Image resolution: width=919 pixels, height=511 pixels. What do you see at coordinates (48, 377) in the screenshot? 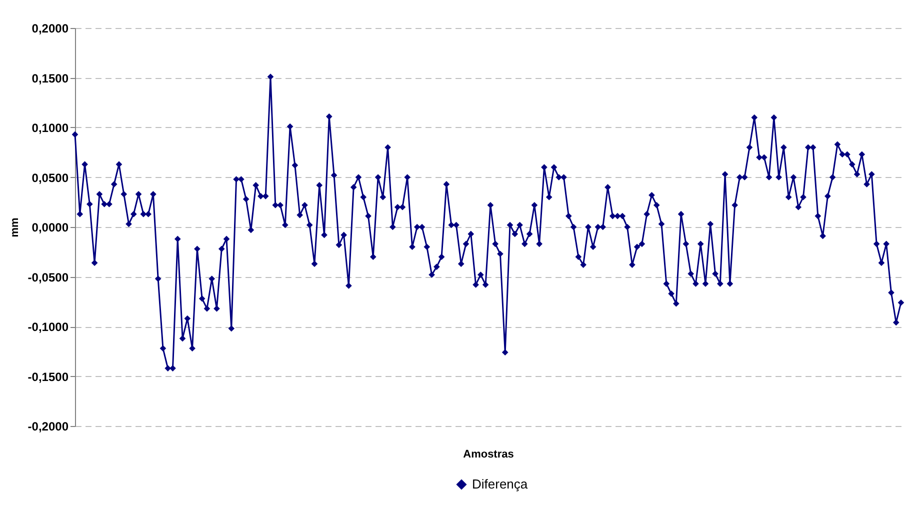
I see `y-tick-label: -0,1500` at bounding box center [48, 377].